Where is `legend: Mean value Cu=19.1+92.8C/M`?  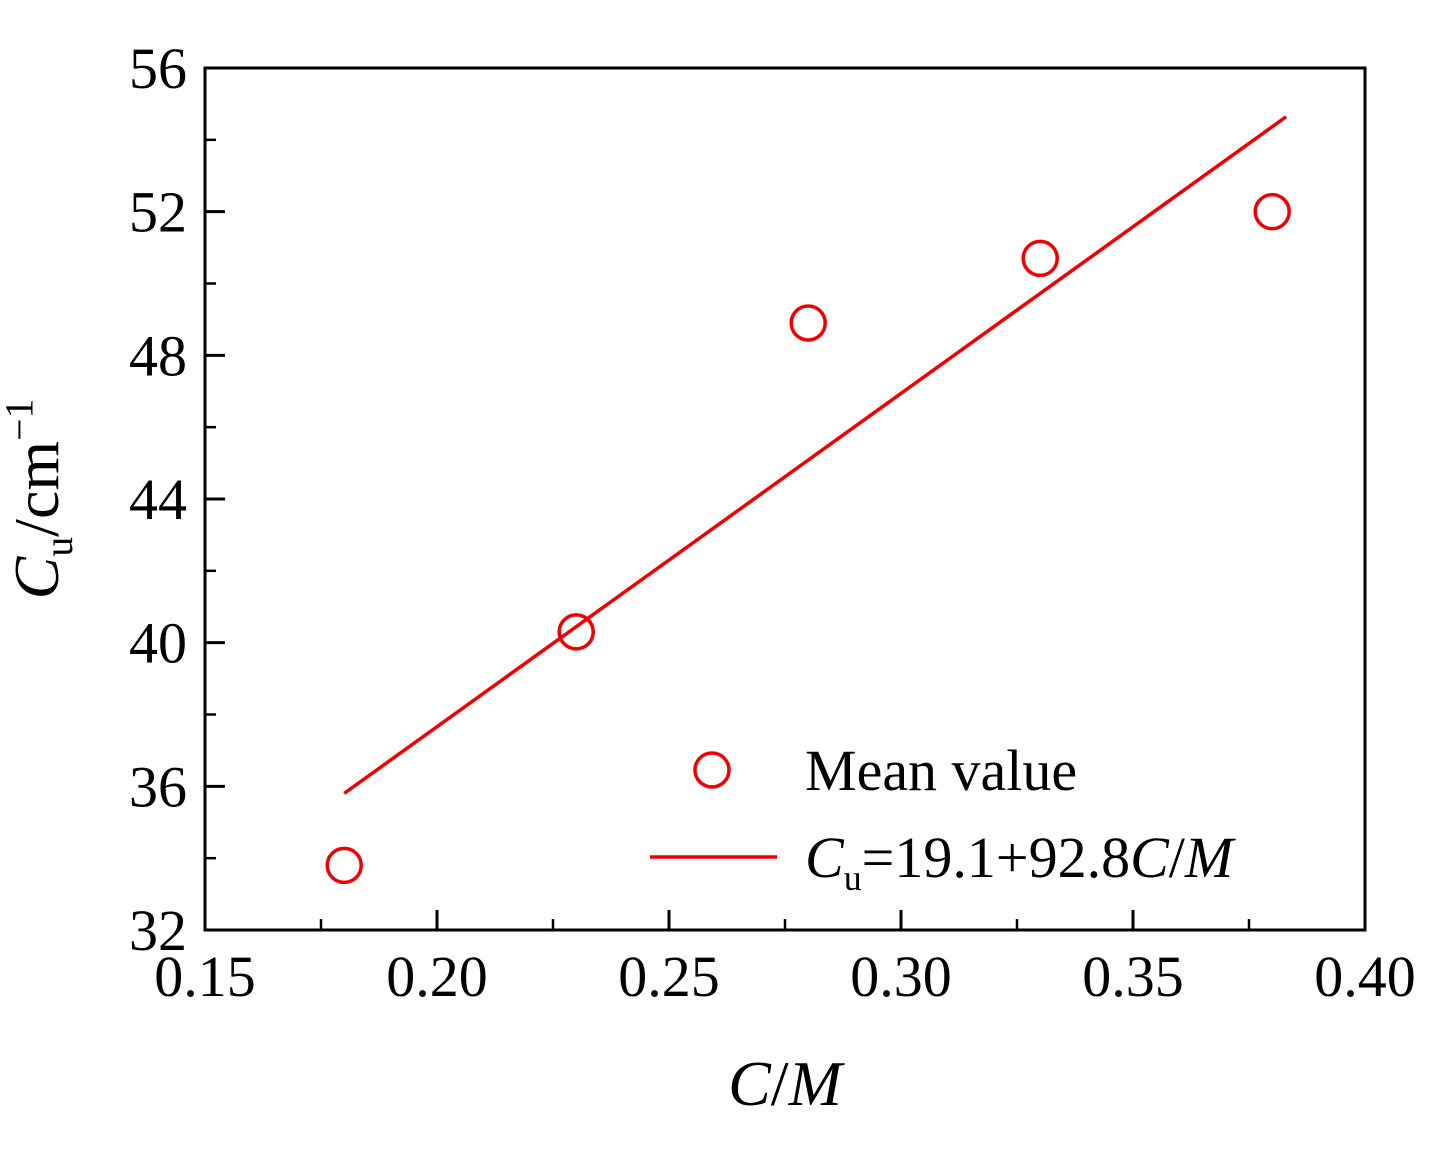 legend: Mean value Cu=19.1+92.8C/M is located at coordinates (943, 818).